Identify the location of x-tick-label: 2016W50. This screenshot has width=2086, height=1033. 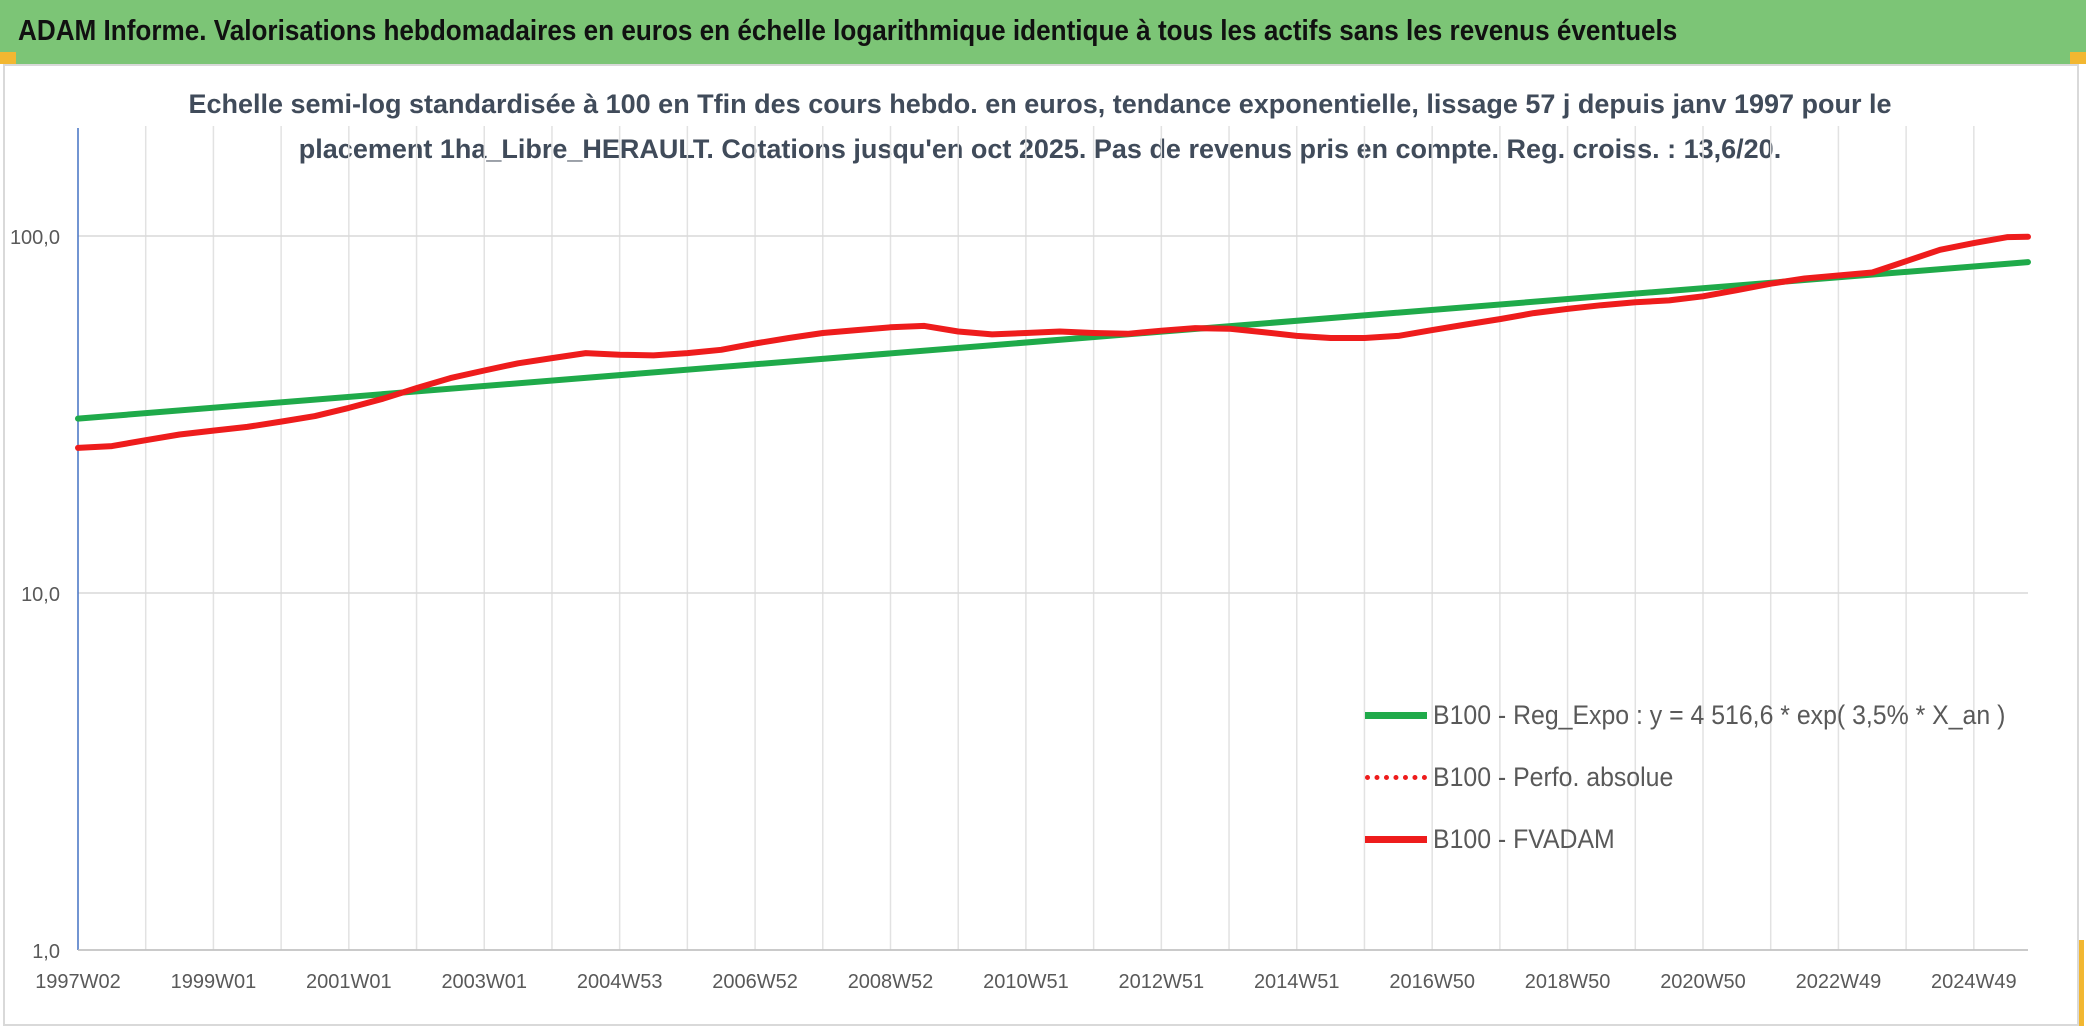
(1432, 982).